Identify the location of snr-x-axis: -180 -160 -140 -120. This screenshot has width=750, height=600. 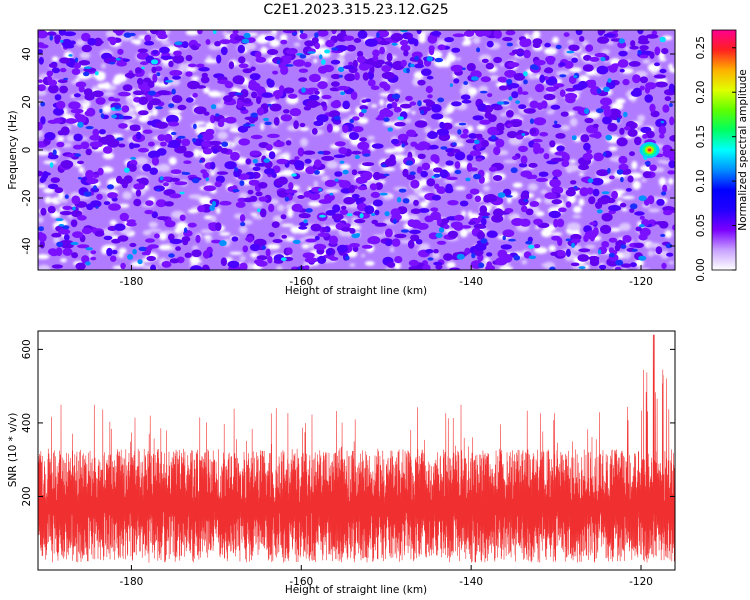
(386, 576).